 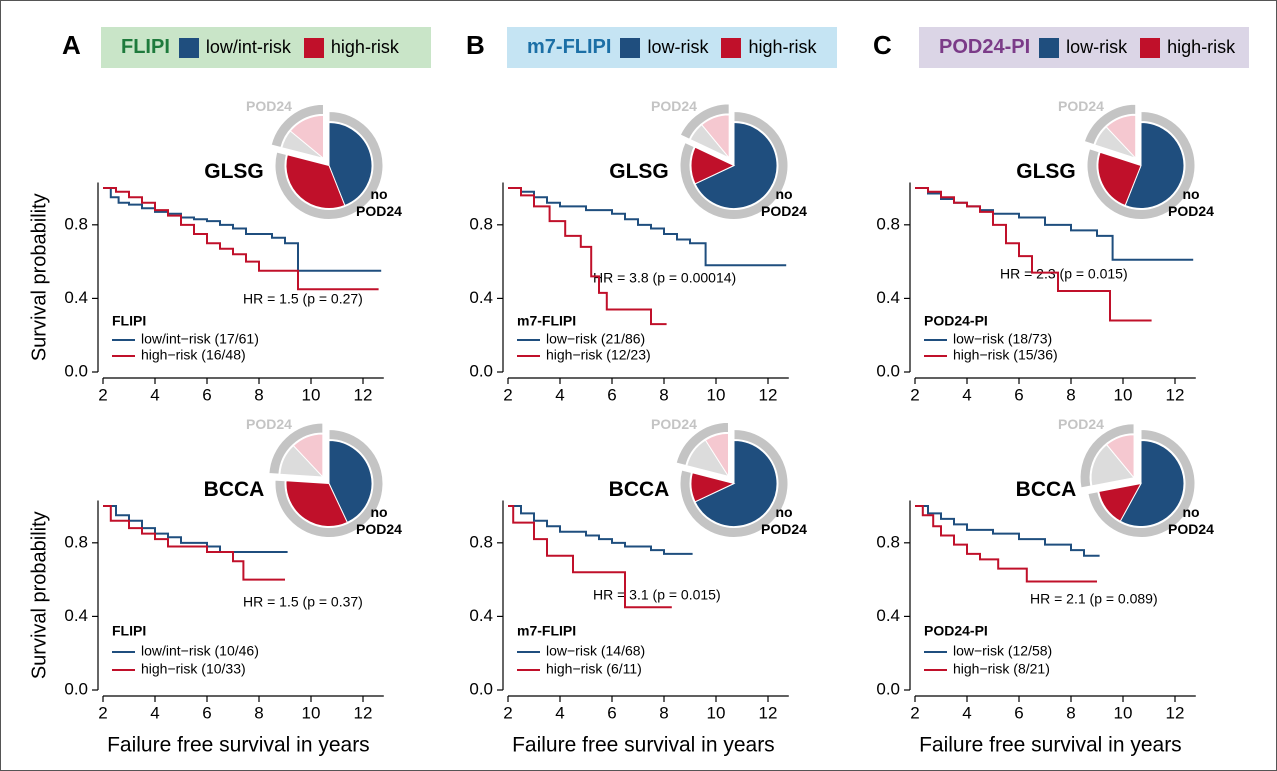 What do you see at coordinates (248, 47) in the screenshot?
I see `legend-label: low/int-risk` at bounding box center [248, 47].